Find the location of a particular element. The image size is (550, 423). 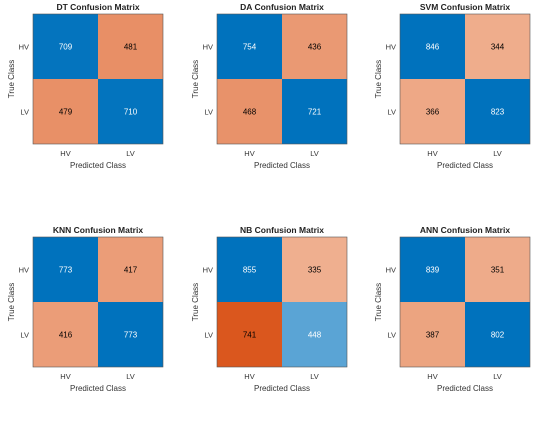

cell-value-label: 846 is located at coordinates (433, 47).